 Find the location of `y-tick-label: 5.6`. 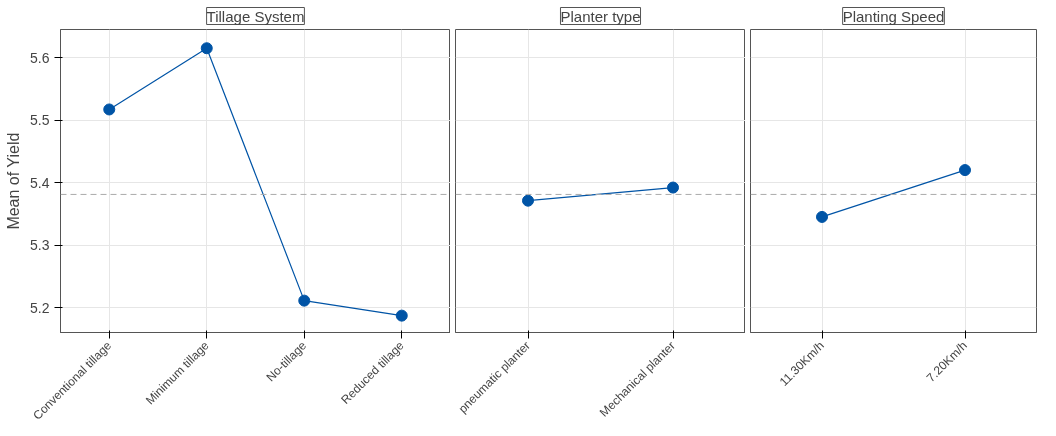

y-tick-label: 5.6 is located at coordinates (40, 57).